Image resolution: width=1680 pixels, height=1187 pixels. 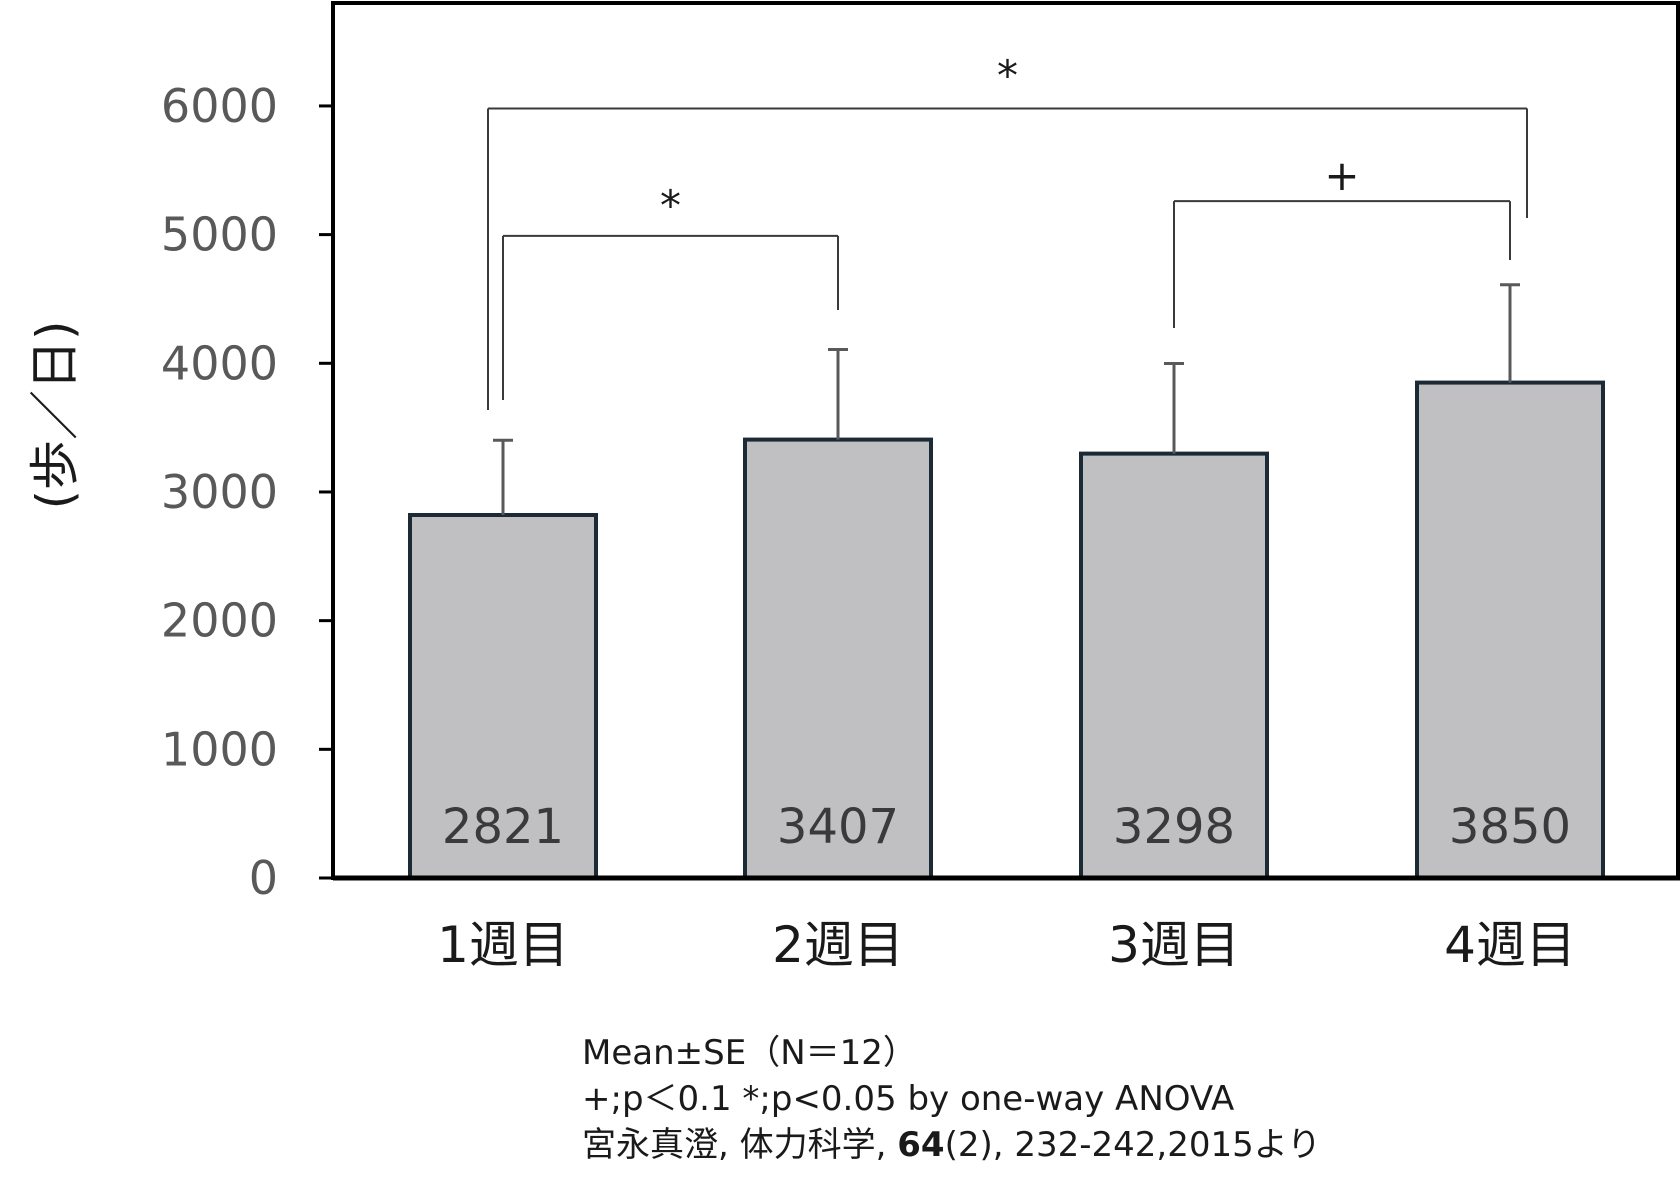 I want to click on value-label-1: 2821, so click(x=503, y=827).